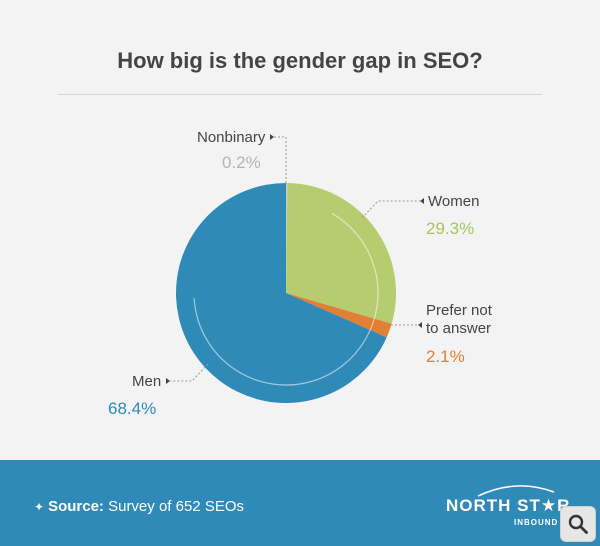  I want to click on pie-slices, so click(286, 293).